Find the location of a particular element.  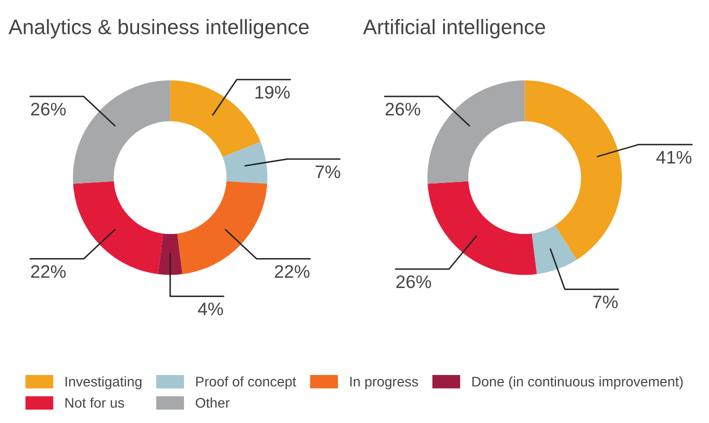

data-label: 41% is located at coordinates (674, 157).